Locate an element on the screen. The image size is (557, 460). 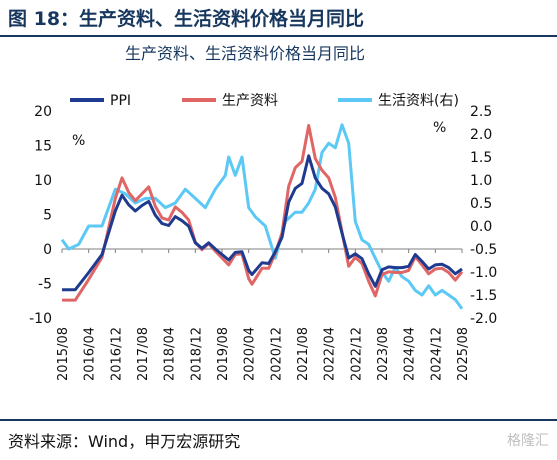
x-tick-label: 2016/12 is located at coordinates (116, 354).